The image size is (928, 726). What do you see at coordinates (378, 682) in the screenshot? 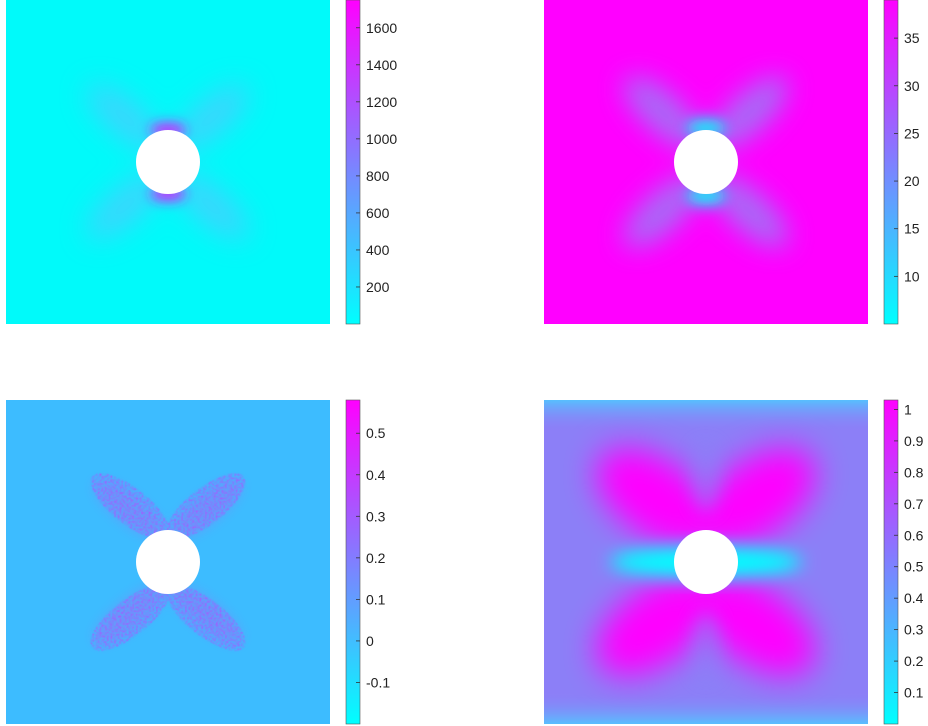
I see `colorbar-tick-label: -0.1` at bounding box center [378, 682].